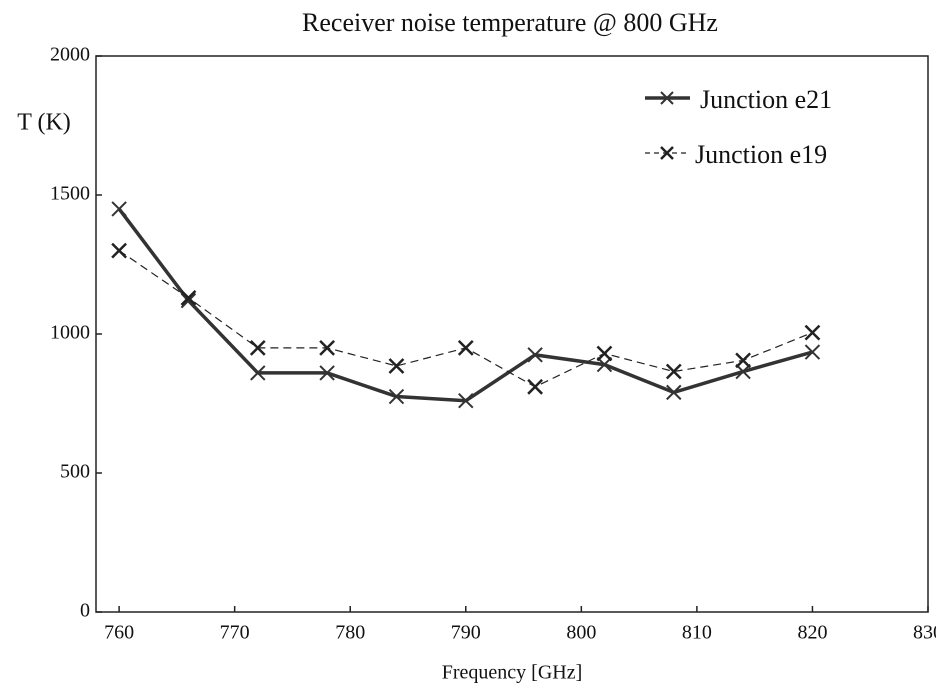 The width and height of the screenshot is (936, 690). Describe the element at coordinates (75, 472) in the screenshot. I see `y-tick-label: 500` at that location.